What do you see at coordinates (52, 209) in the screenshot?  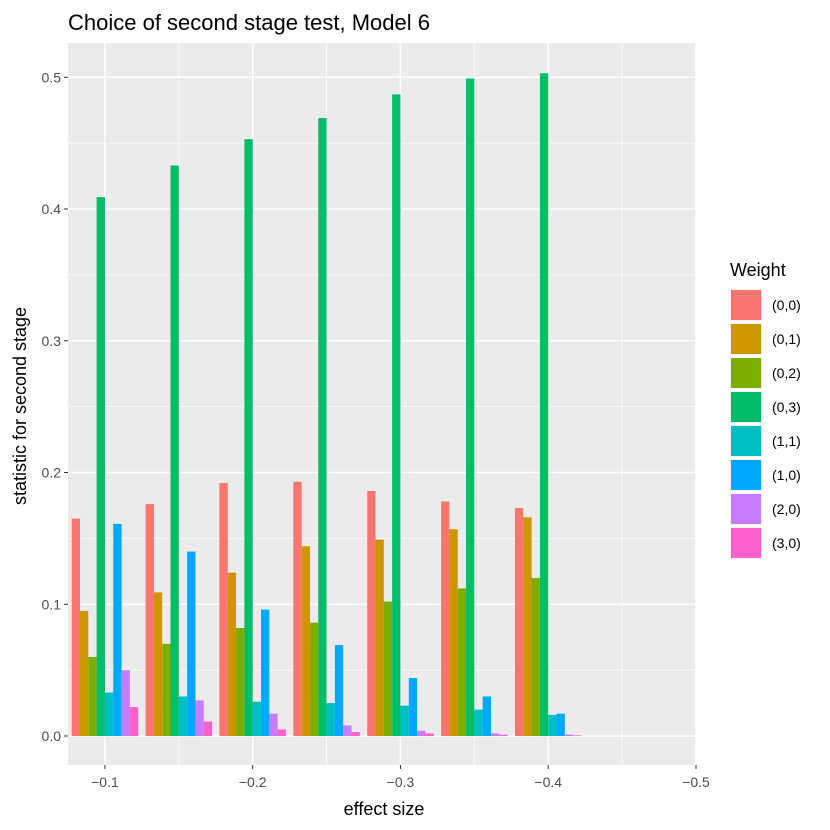 I see `y-tick-label: 0.4` at bounding box center [52, 209].